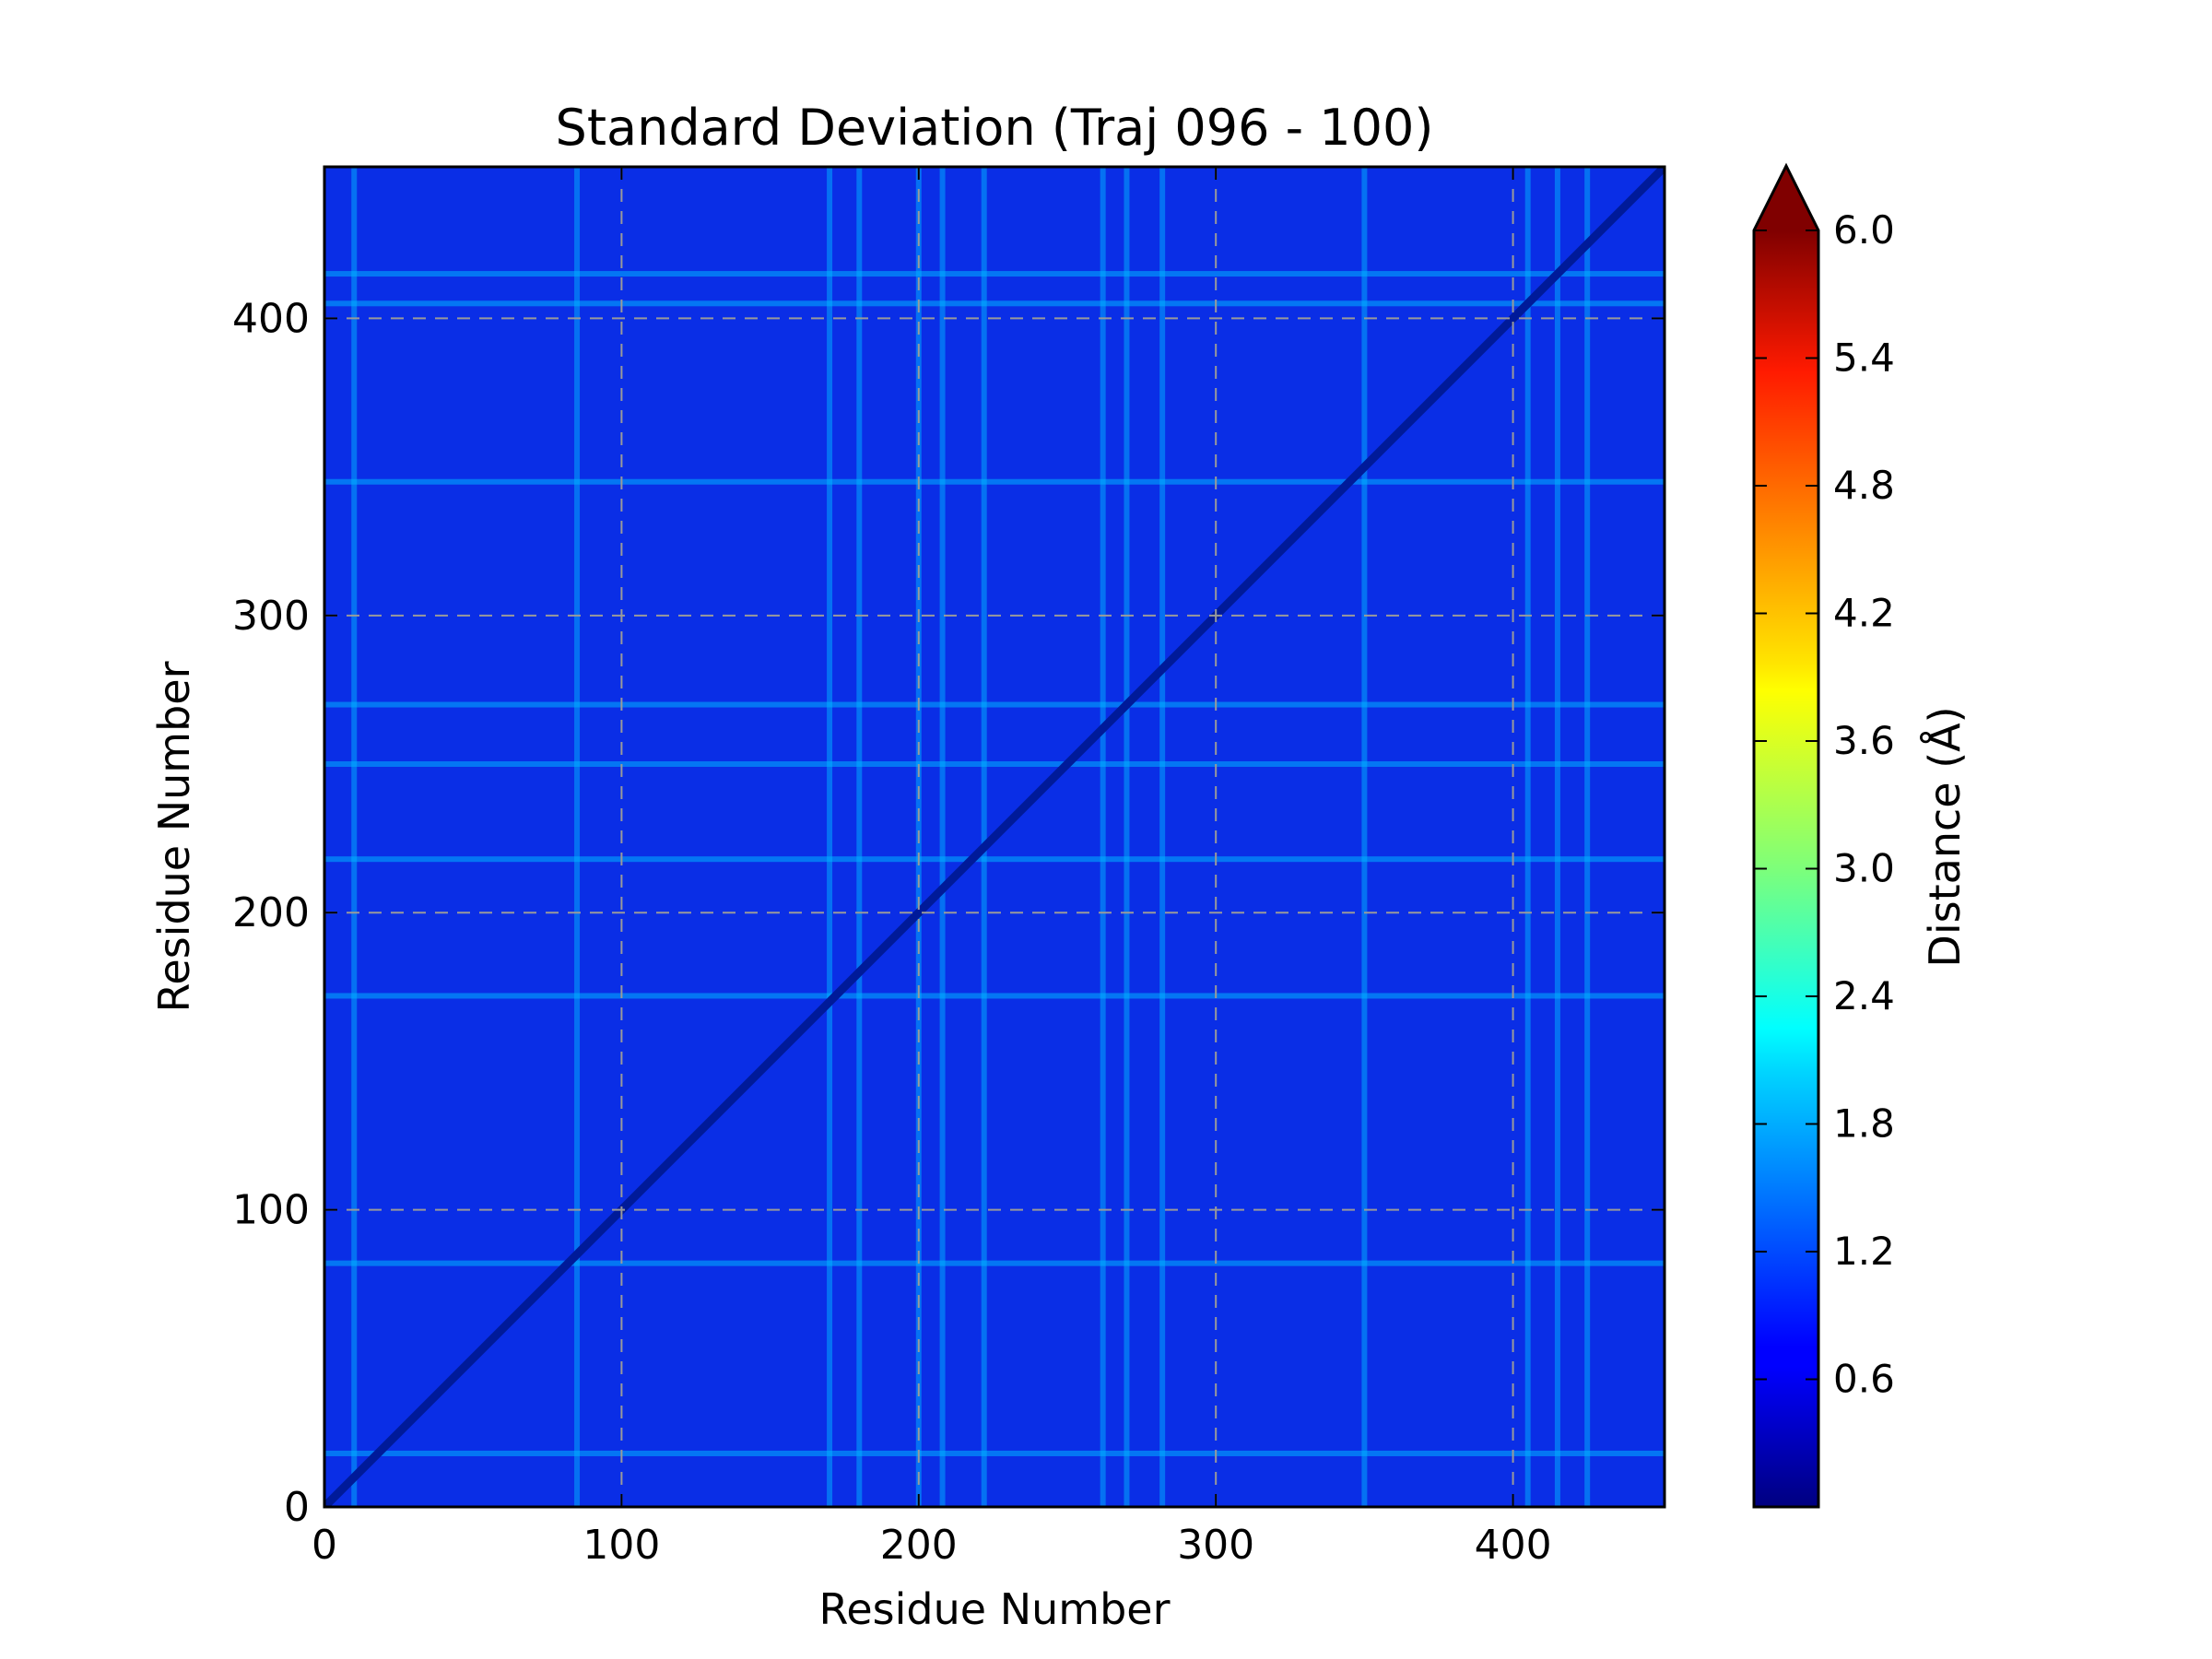 This screenshot has width=2212, height=1659. I want to click on colorbar-label: Distance (Å), so click(1945, 836).